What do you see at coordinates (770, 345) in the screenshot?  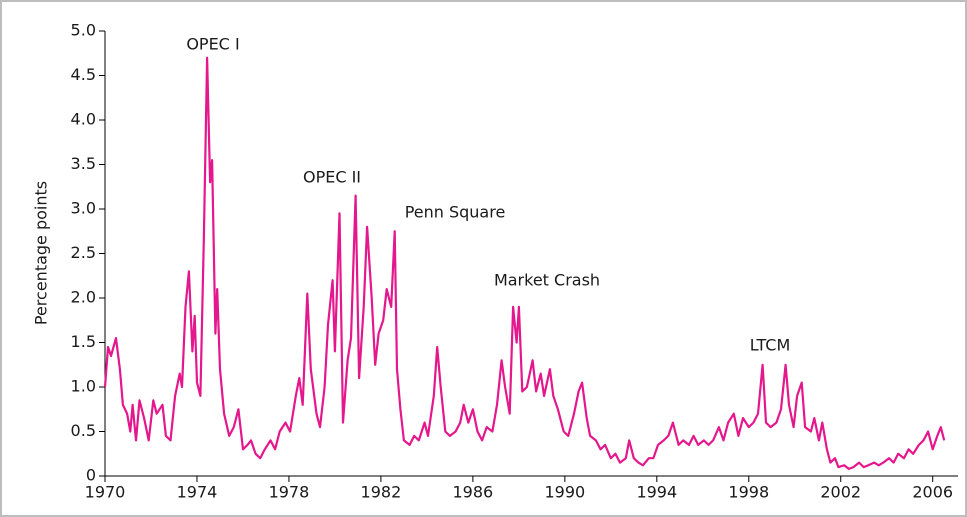 I see `annotation: LTCM` at bounding box center [770, 345].